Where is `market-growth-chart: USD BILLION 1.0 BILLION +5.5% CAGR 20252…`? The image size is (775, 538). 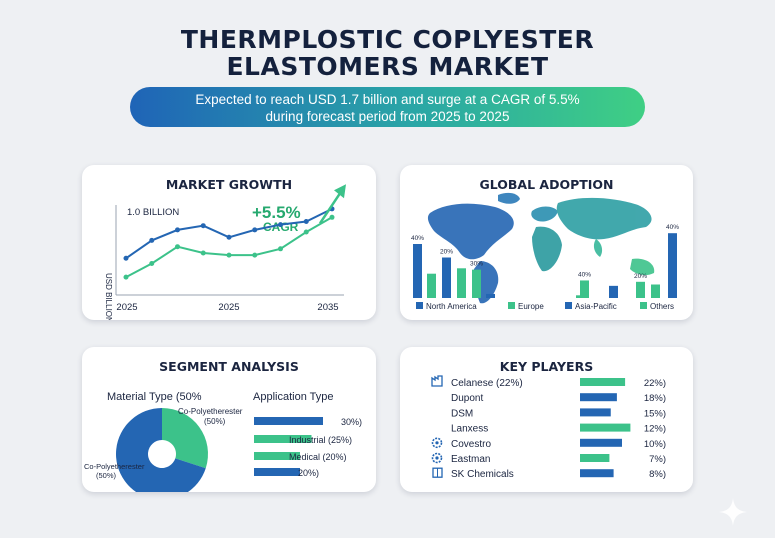 market-growth-chart: USD BILLION 1.0 BILLION +5.5% CAGR 20252… is located at coordinates (225, 252).